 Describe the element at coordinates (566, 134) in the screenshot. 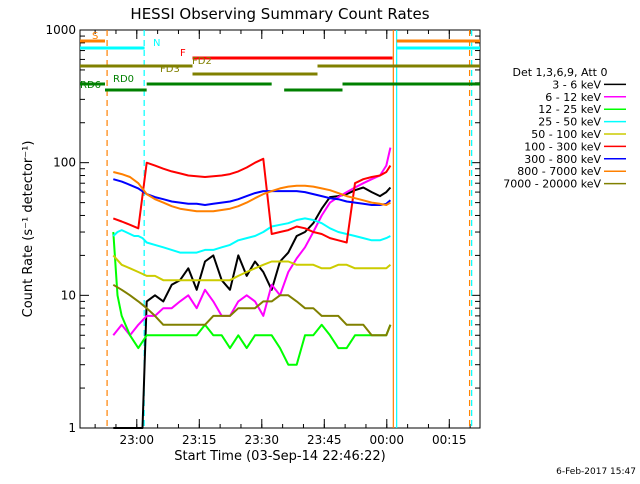

I see `legend-entry-label: 50 - 100 keV` at that location.